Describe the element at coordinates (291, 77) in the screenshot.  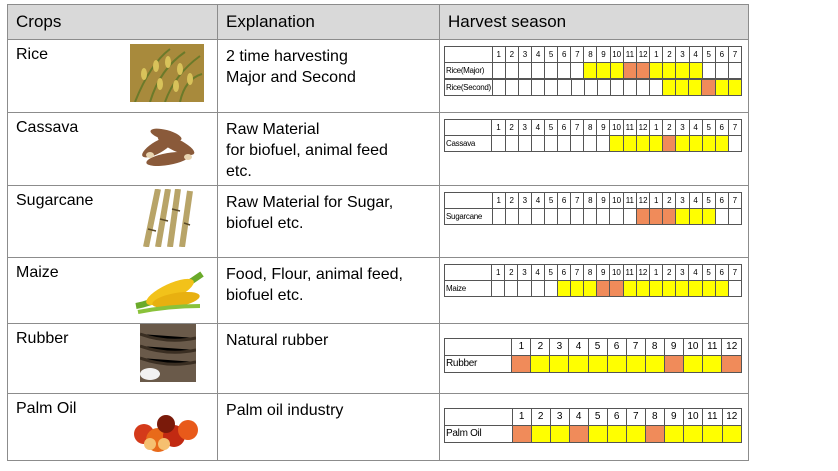
I see `explanation-line: Major and Second` at that location.